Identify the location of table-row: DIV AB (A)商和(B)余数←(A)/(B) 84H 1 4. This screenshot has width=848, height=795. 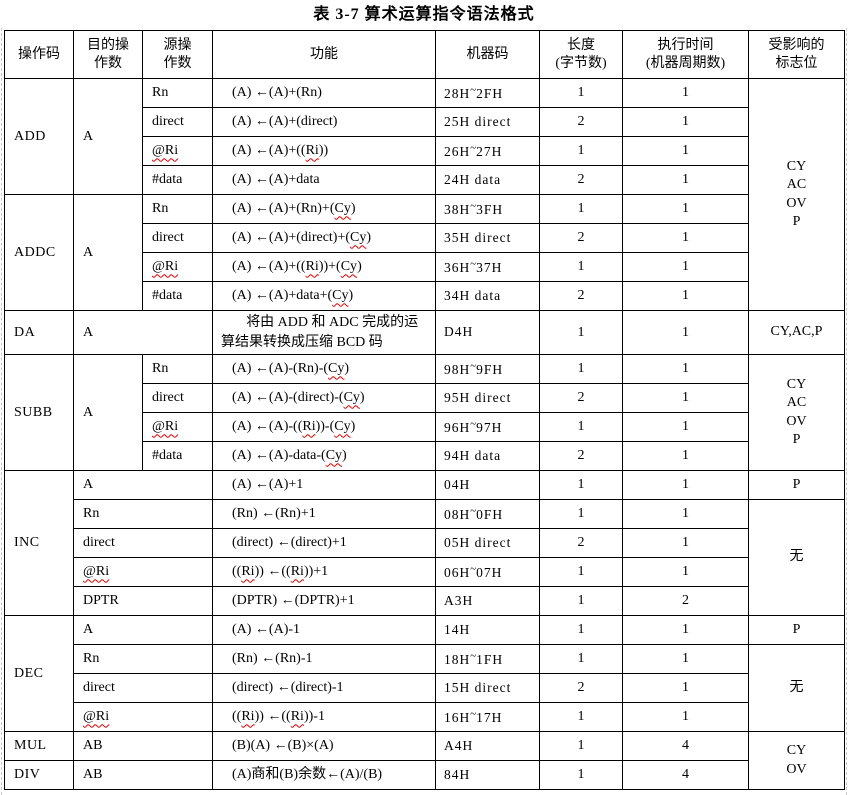
(424, 775).